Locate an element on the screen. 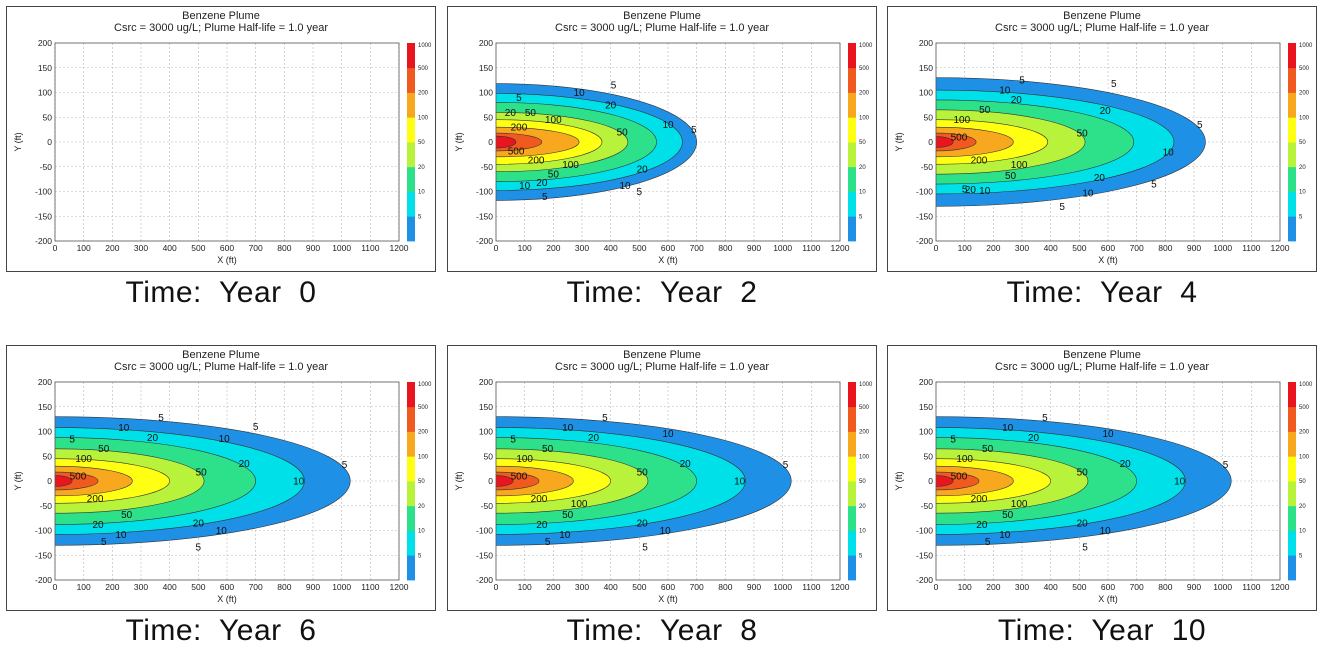 This screenshot has height=664, width=1323. time-caption-year-2: Time: Year 2 is located at coordinates (662, 292).